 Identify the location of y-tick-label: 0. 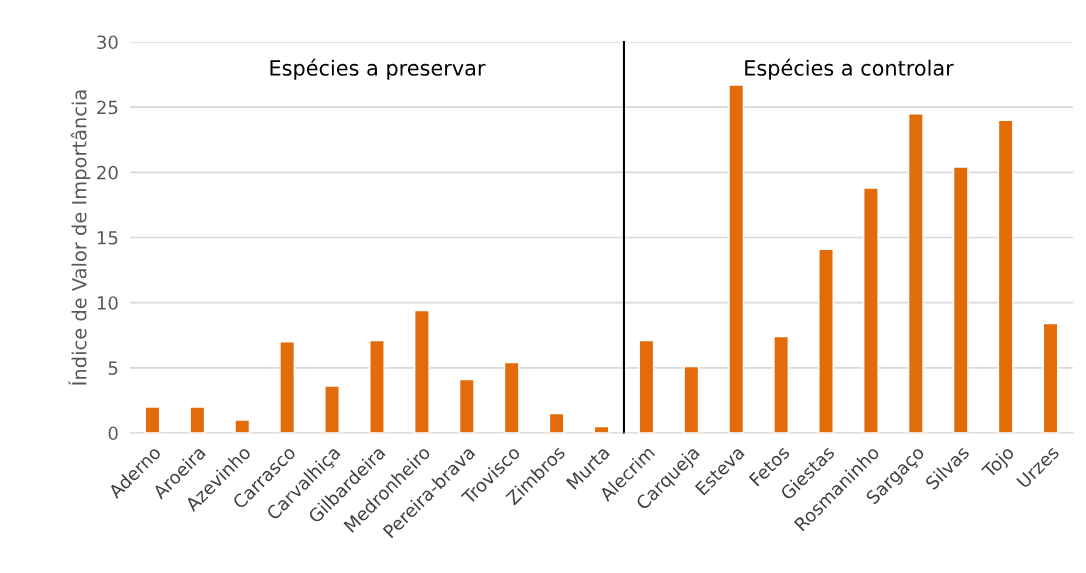
(113, 433).